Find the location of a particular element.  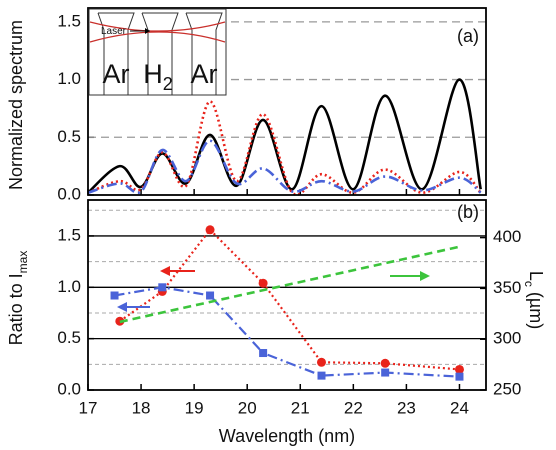

x-tick-label: 18 is located at coordinates (141, 407).